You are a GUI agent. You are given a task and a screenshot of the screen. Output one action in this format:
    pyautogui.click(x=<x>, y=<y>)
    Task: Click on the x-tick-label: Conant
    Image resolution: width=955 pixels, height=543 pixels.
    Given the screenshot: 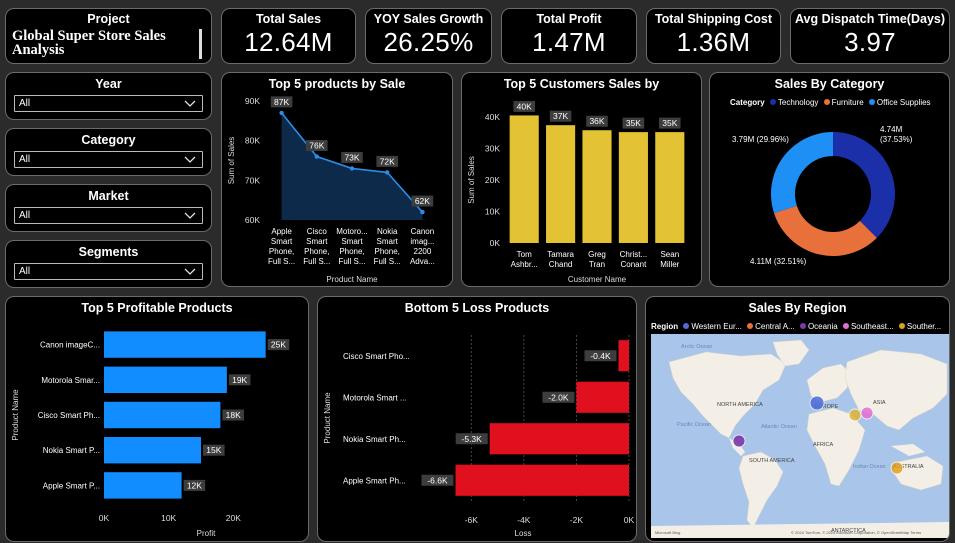 What is the action you would take?
    pyautogui.click(x=634, y=264)
    